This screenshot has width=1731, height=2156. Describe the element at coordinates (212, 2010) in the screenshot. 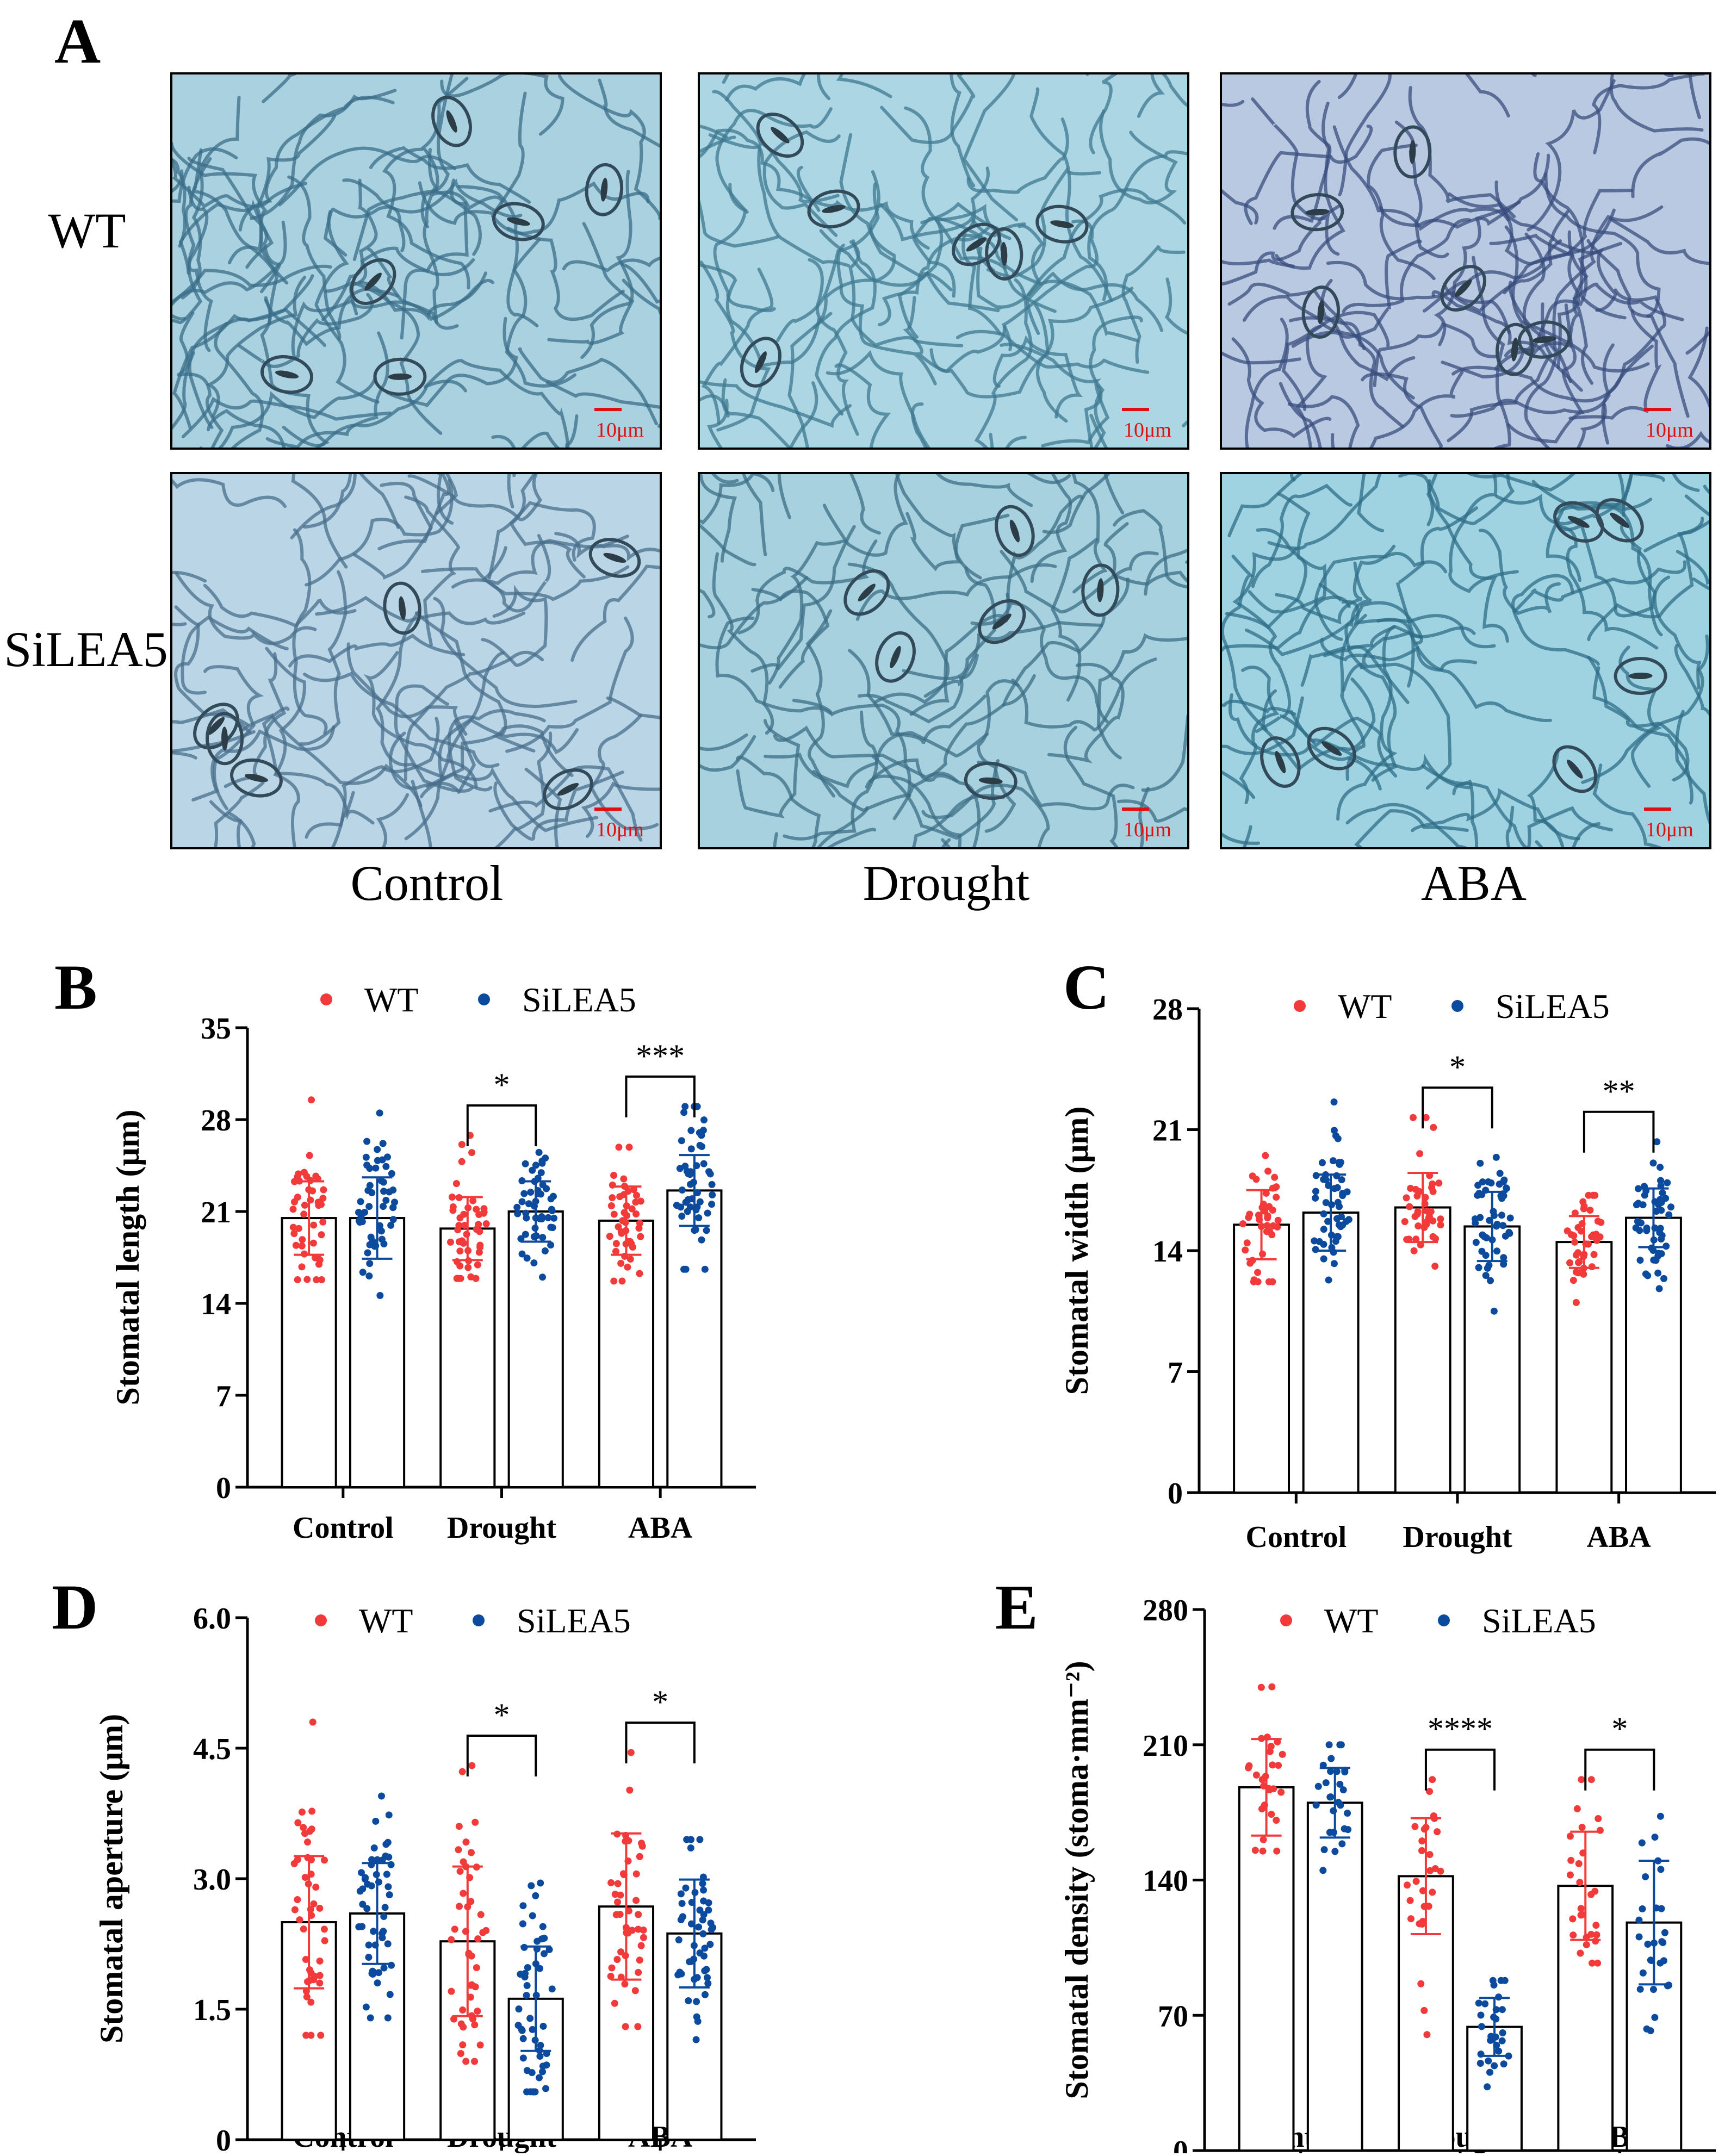

I see `y-tick-label: 1.5` at that location.